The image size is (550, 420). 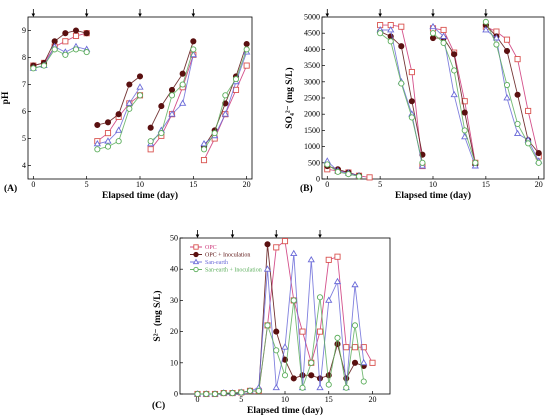 What do you see at coordinates (6, 97) in the screenshot?
I see `y-axis-title: pH` at bounding box center [6, 97].